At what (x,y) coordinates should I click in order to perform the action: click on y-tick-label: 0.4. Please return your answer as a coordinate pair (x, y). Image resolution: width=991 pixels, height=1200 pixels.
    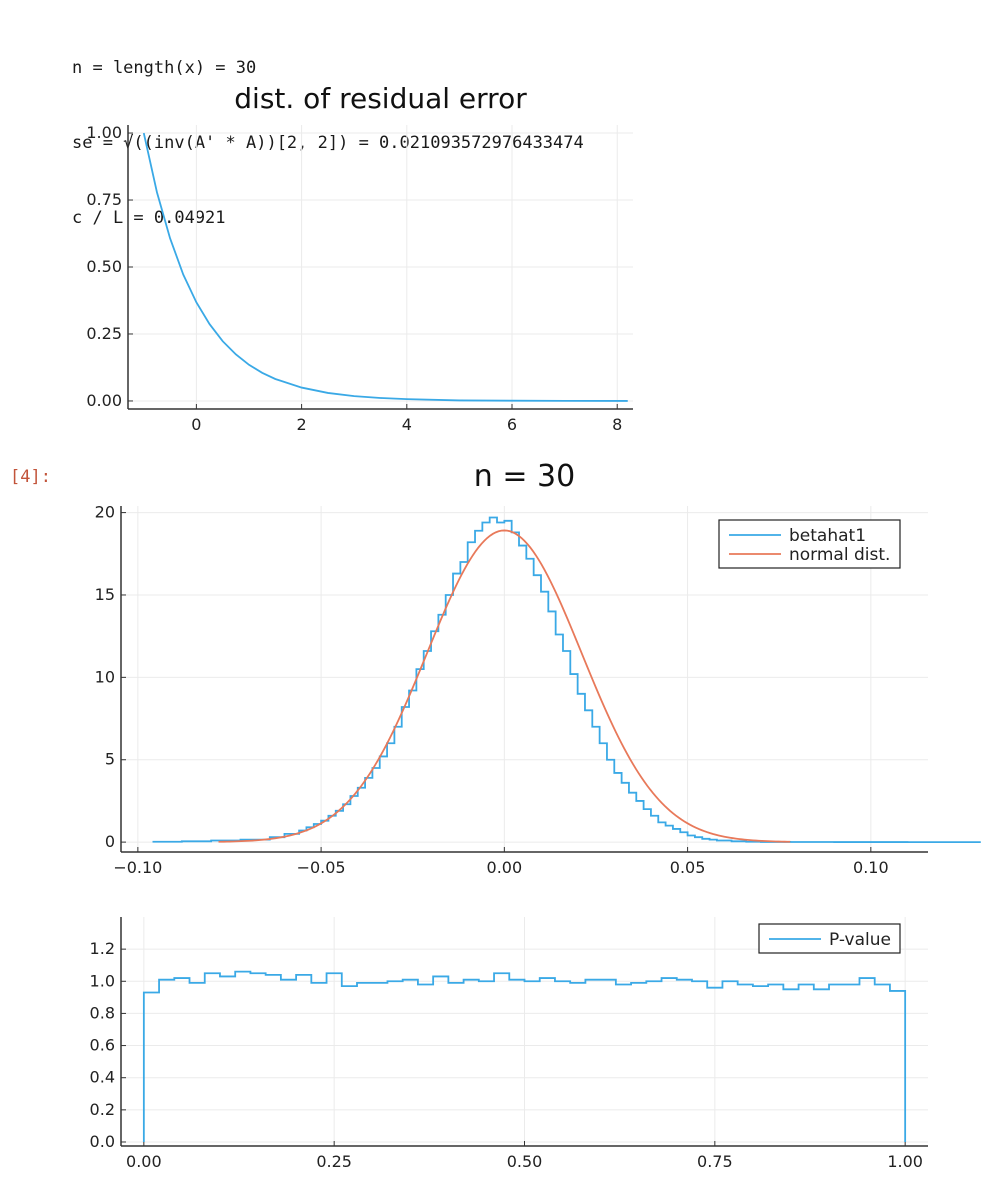
    Looking at the image, I should click on (102, 1077).